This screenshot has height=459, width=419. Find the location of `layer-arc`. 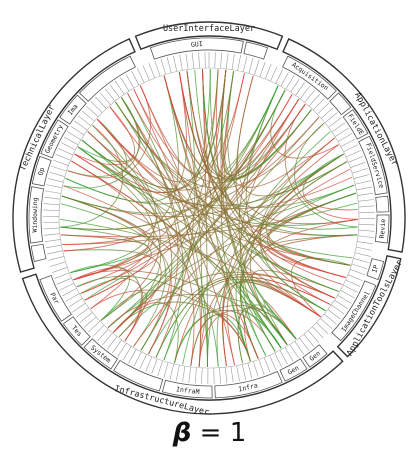

layer-arc is located at coordinates (344, 145).